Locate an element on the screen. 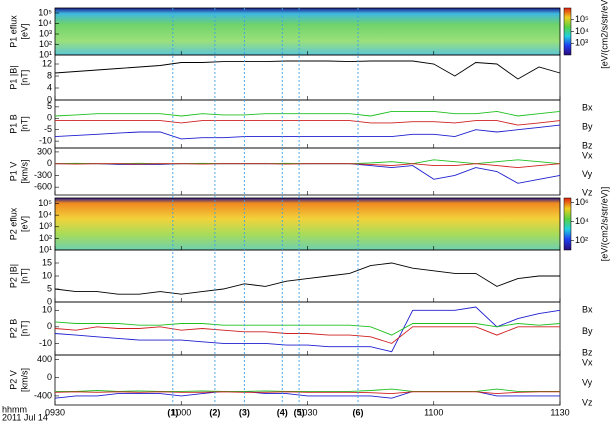 The image size is (611, 422). y-axis-label: P2 V is located at coordinates (13, 380).